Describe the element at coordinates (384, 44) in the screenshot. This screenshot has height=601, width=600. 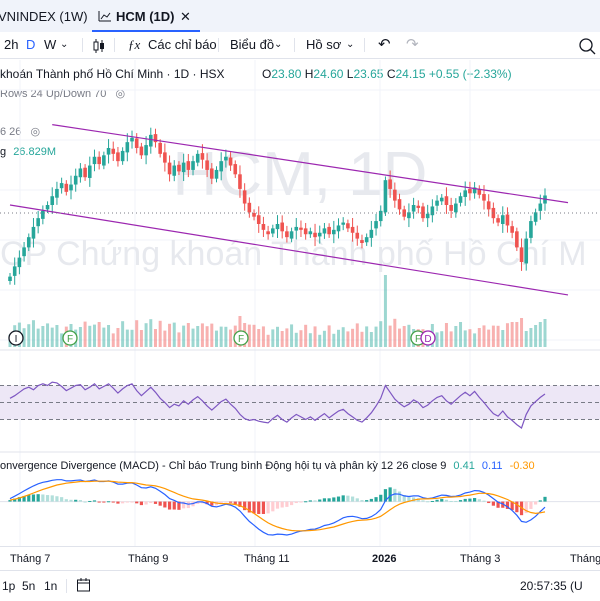
I see `undo-icon: ↶` at that location.